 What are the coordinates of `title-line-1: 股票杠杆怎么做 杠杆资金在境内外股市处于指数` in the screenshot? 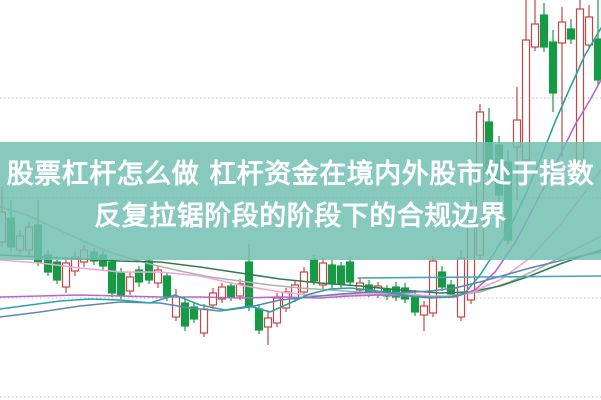 It's located at (300, 174).